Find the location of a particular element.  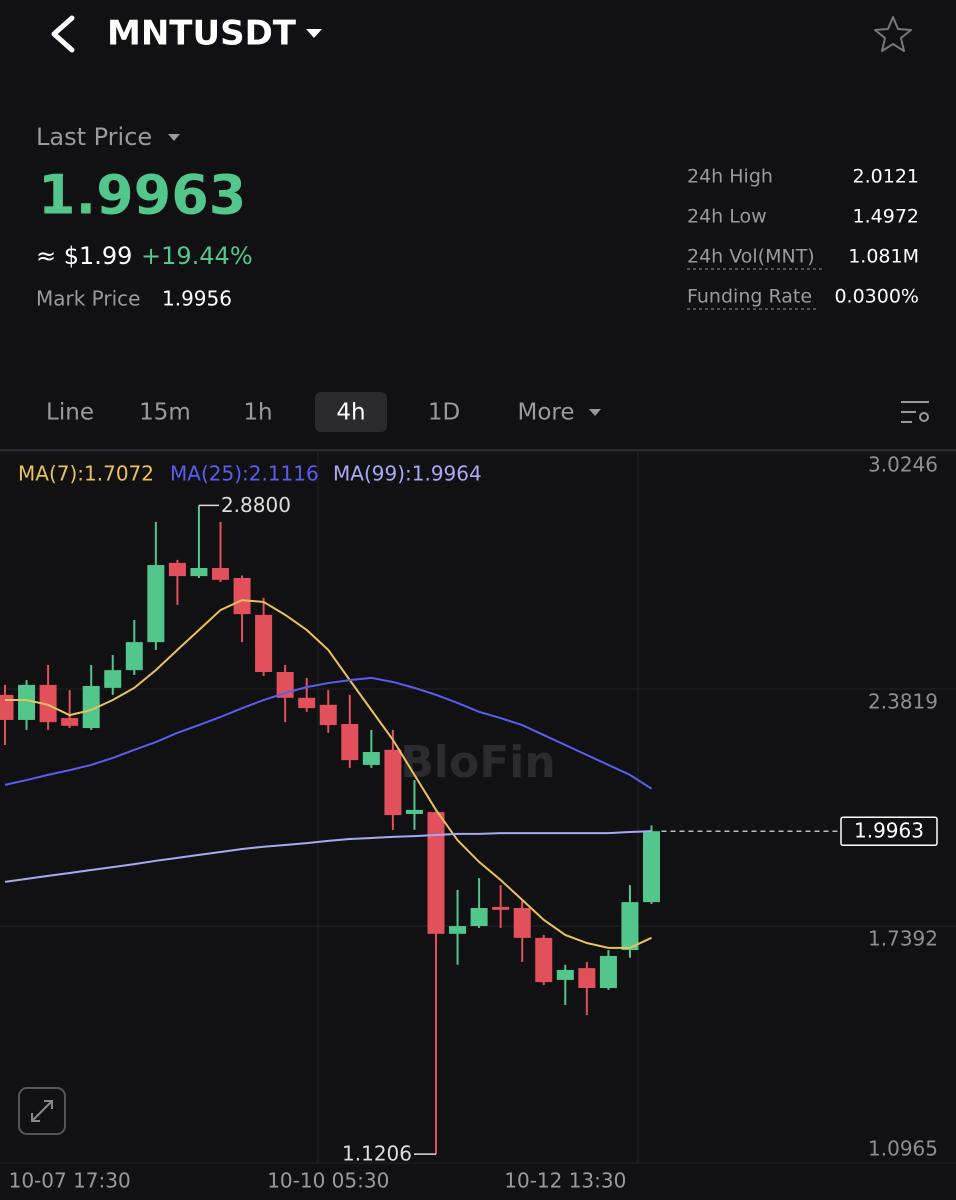

active-tab-bg is located at coordinates (351, 412).